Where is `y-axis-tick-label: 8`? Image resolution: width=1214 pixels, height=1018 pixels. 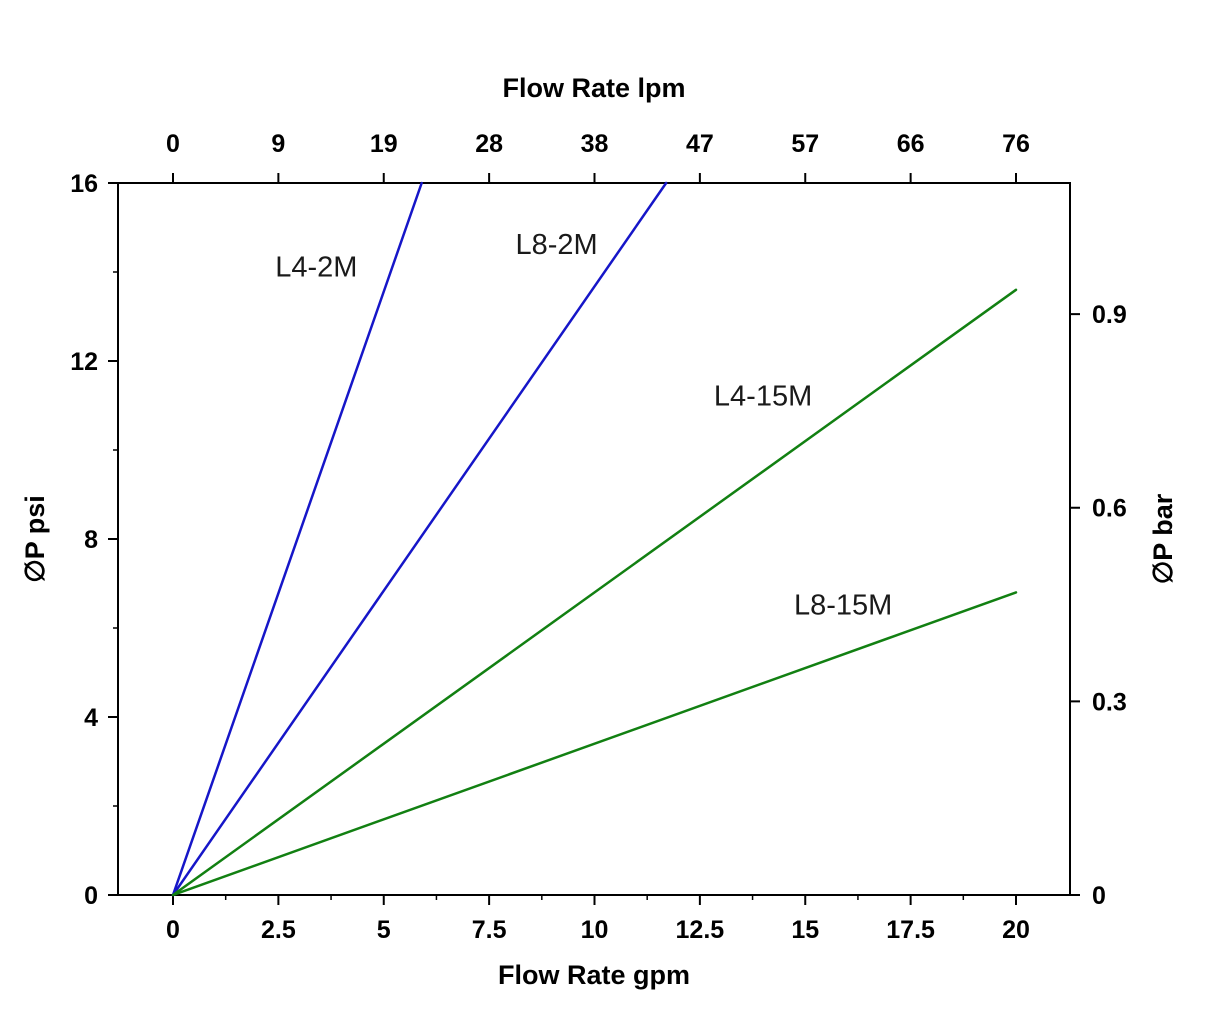 y-axis-tick-label: 8 is located at coordinates (91, 540).